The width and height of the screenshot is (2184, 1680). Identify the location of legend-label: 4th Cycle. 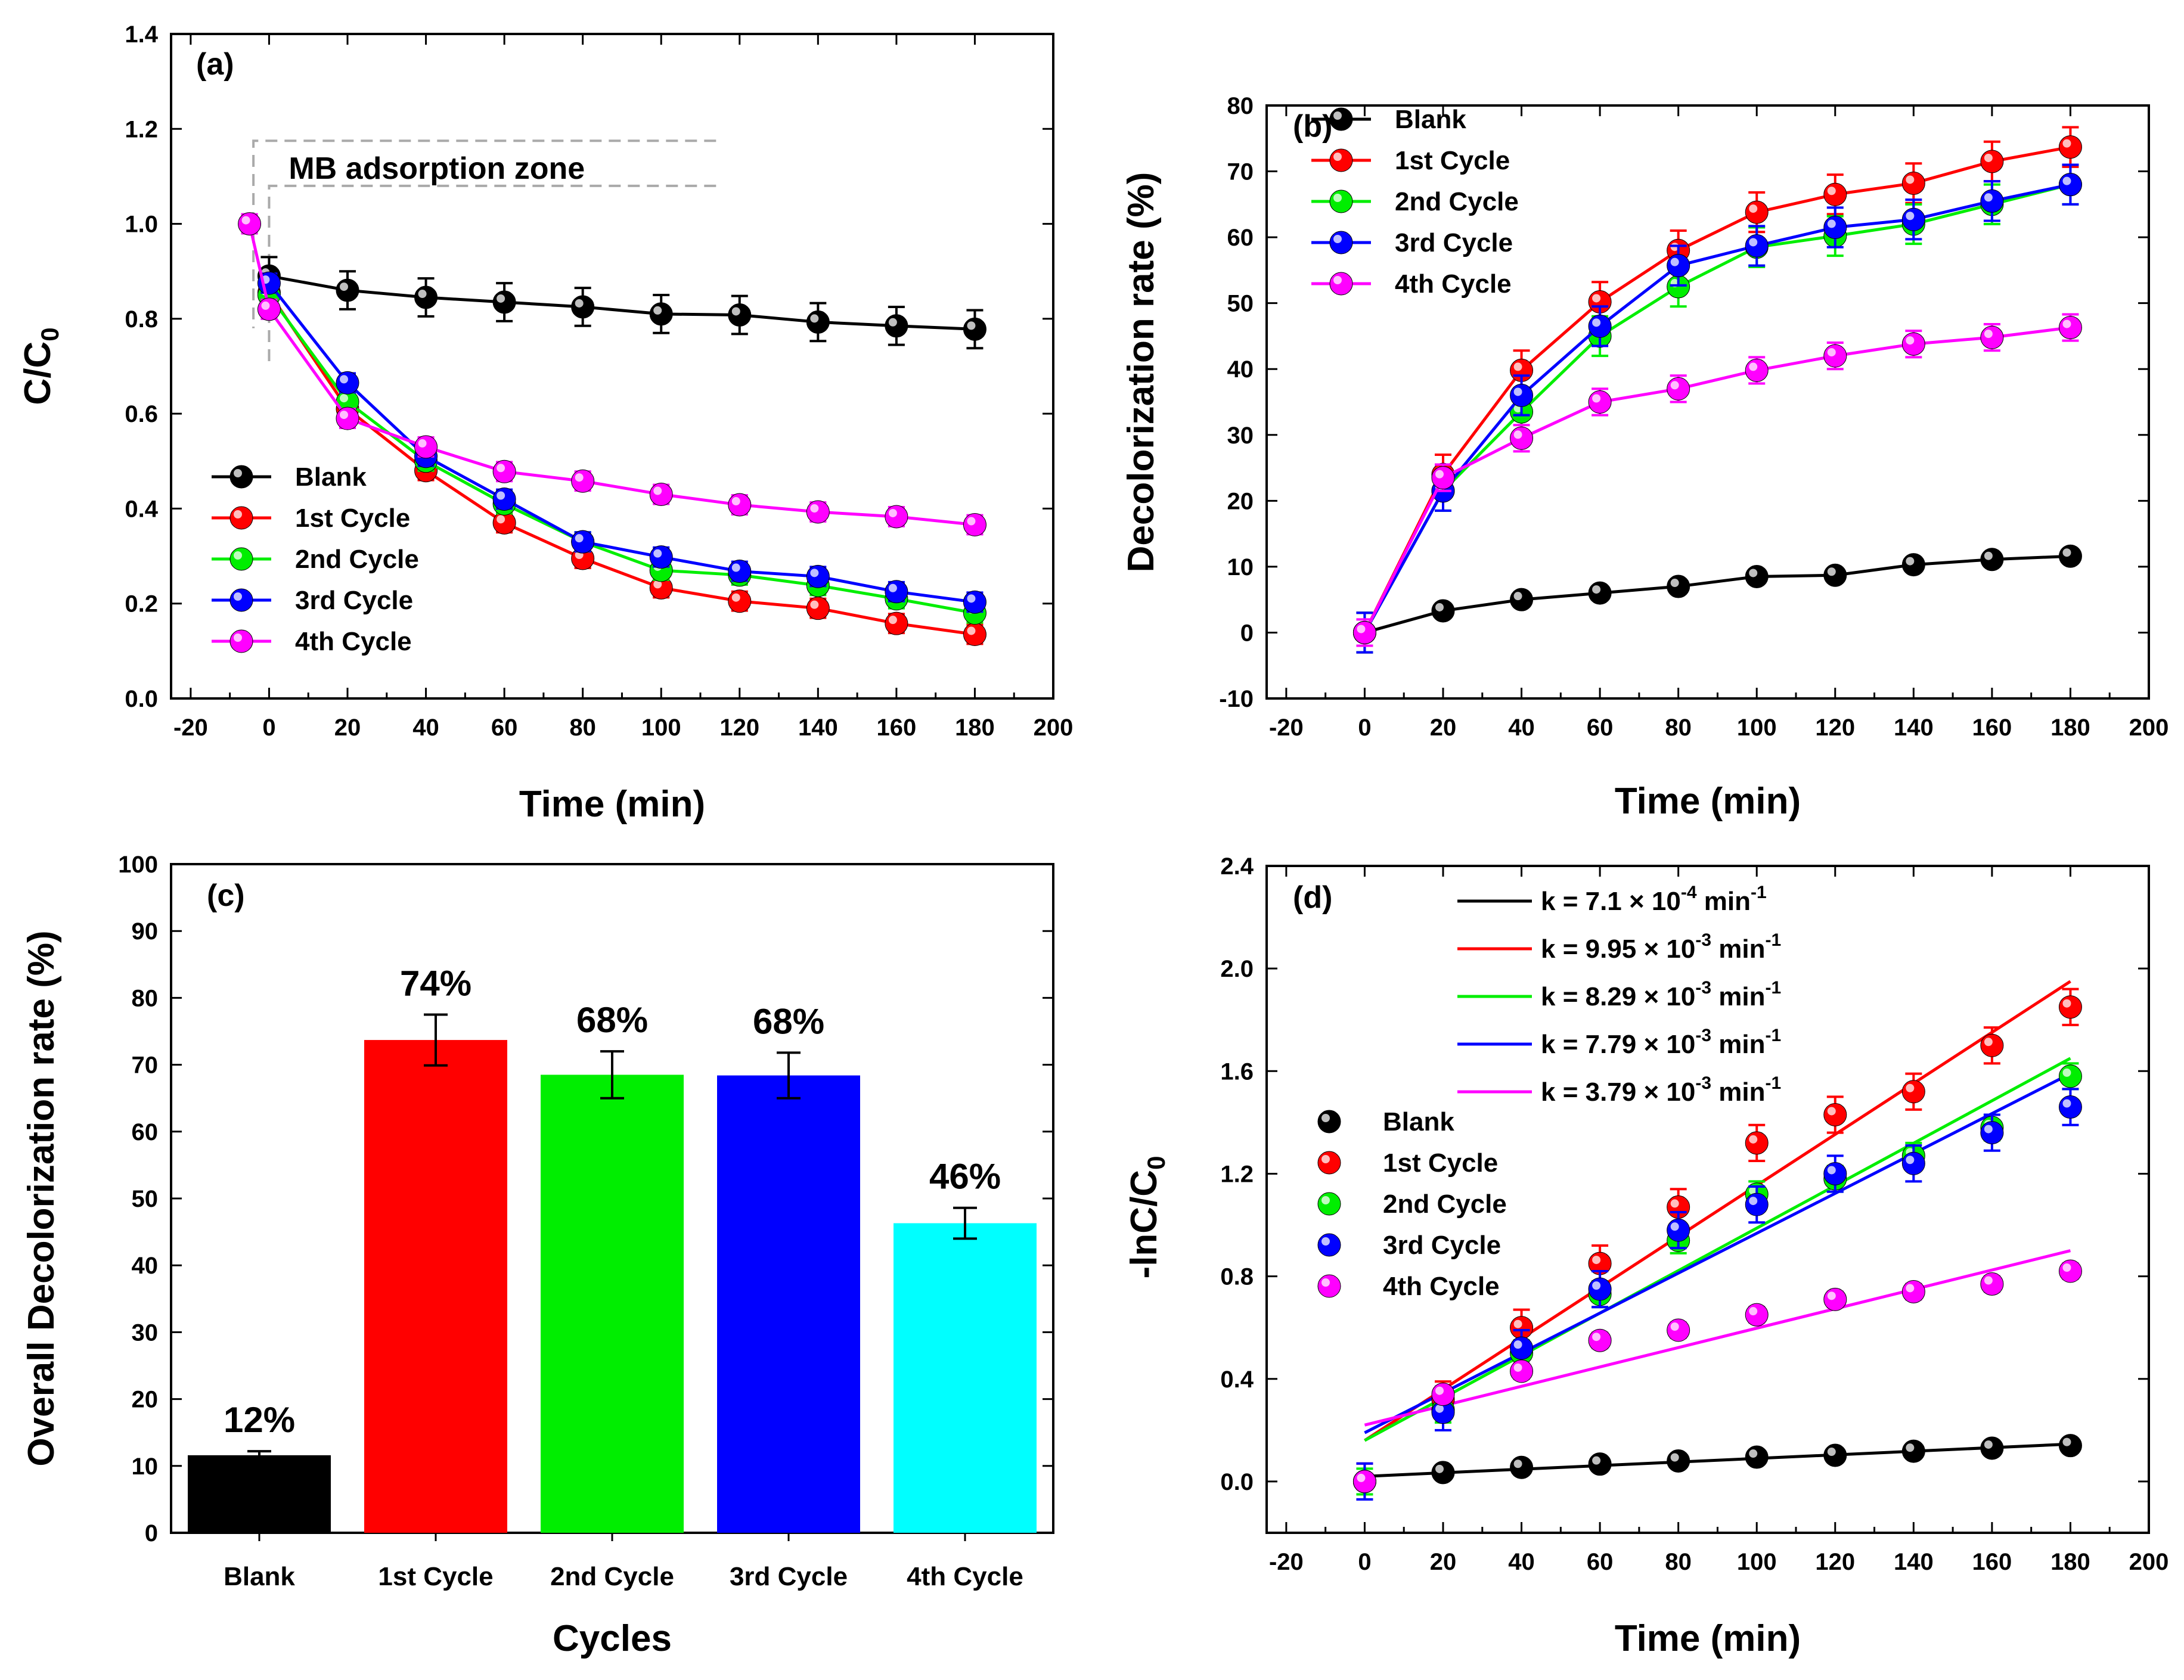
(1441, 1287).